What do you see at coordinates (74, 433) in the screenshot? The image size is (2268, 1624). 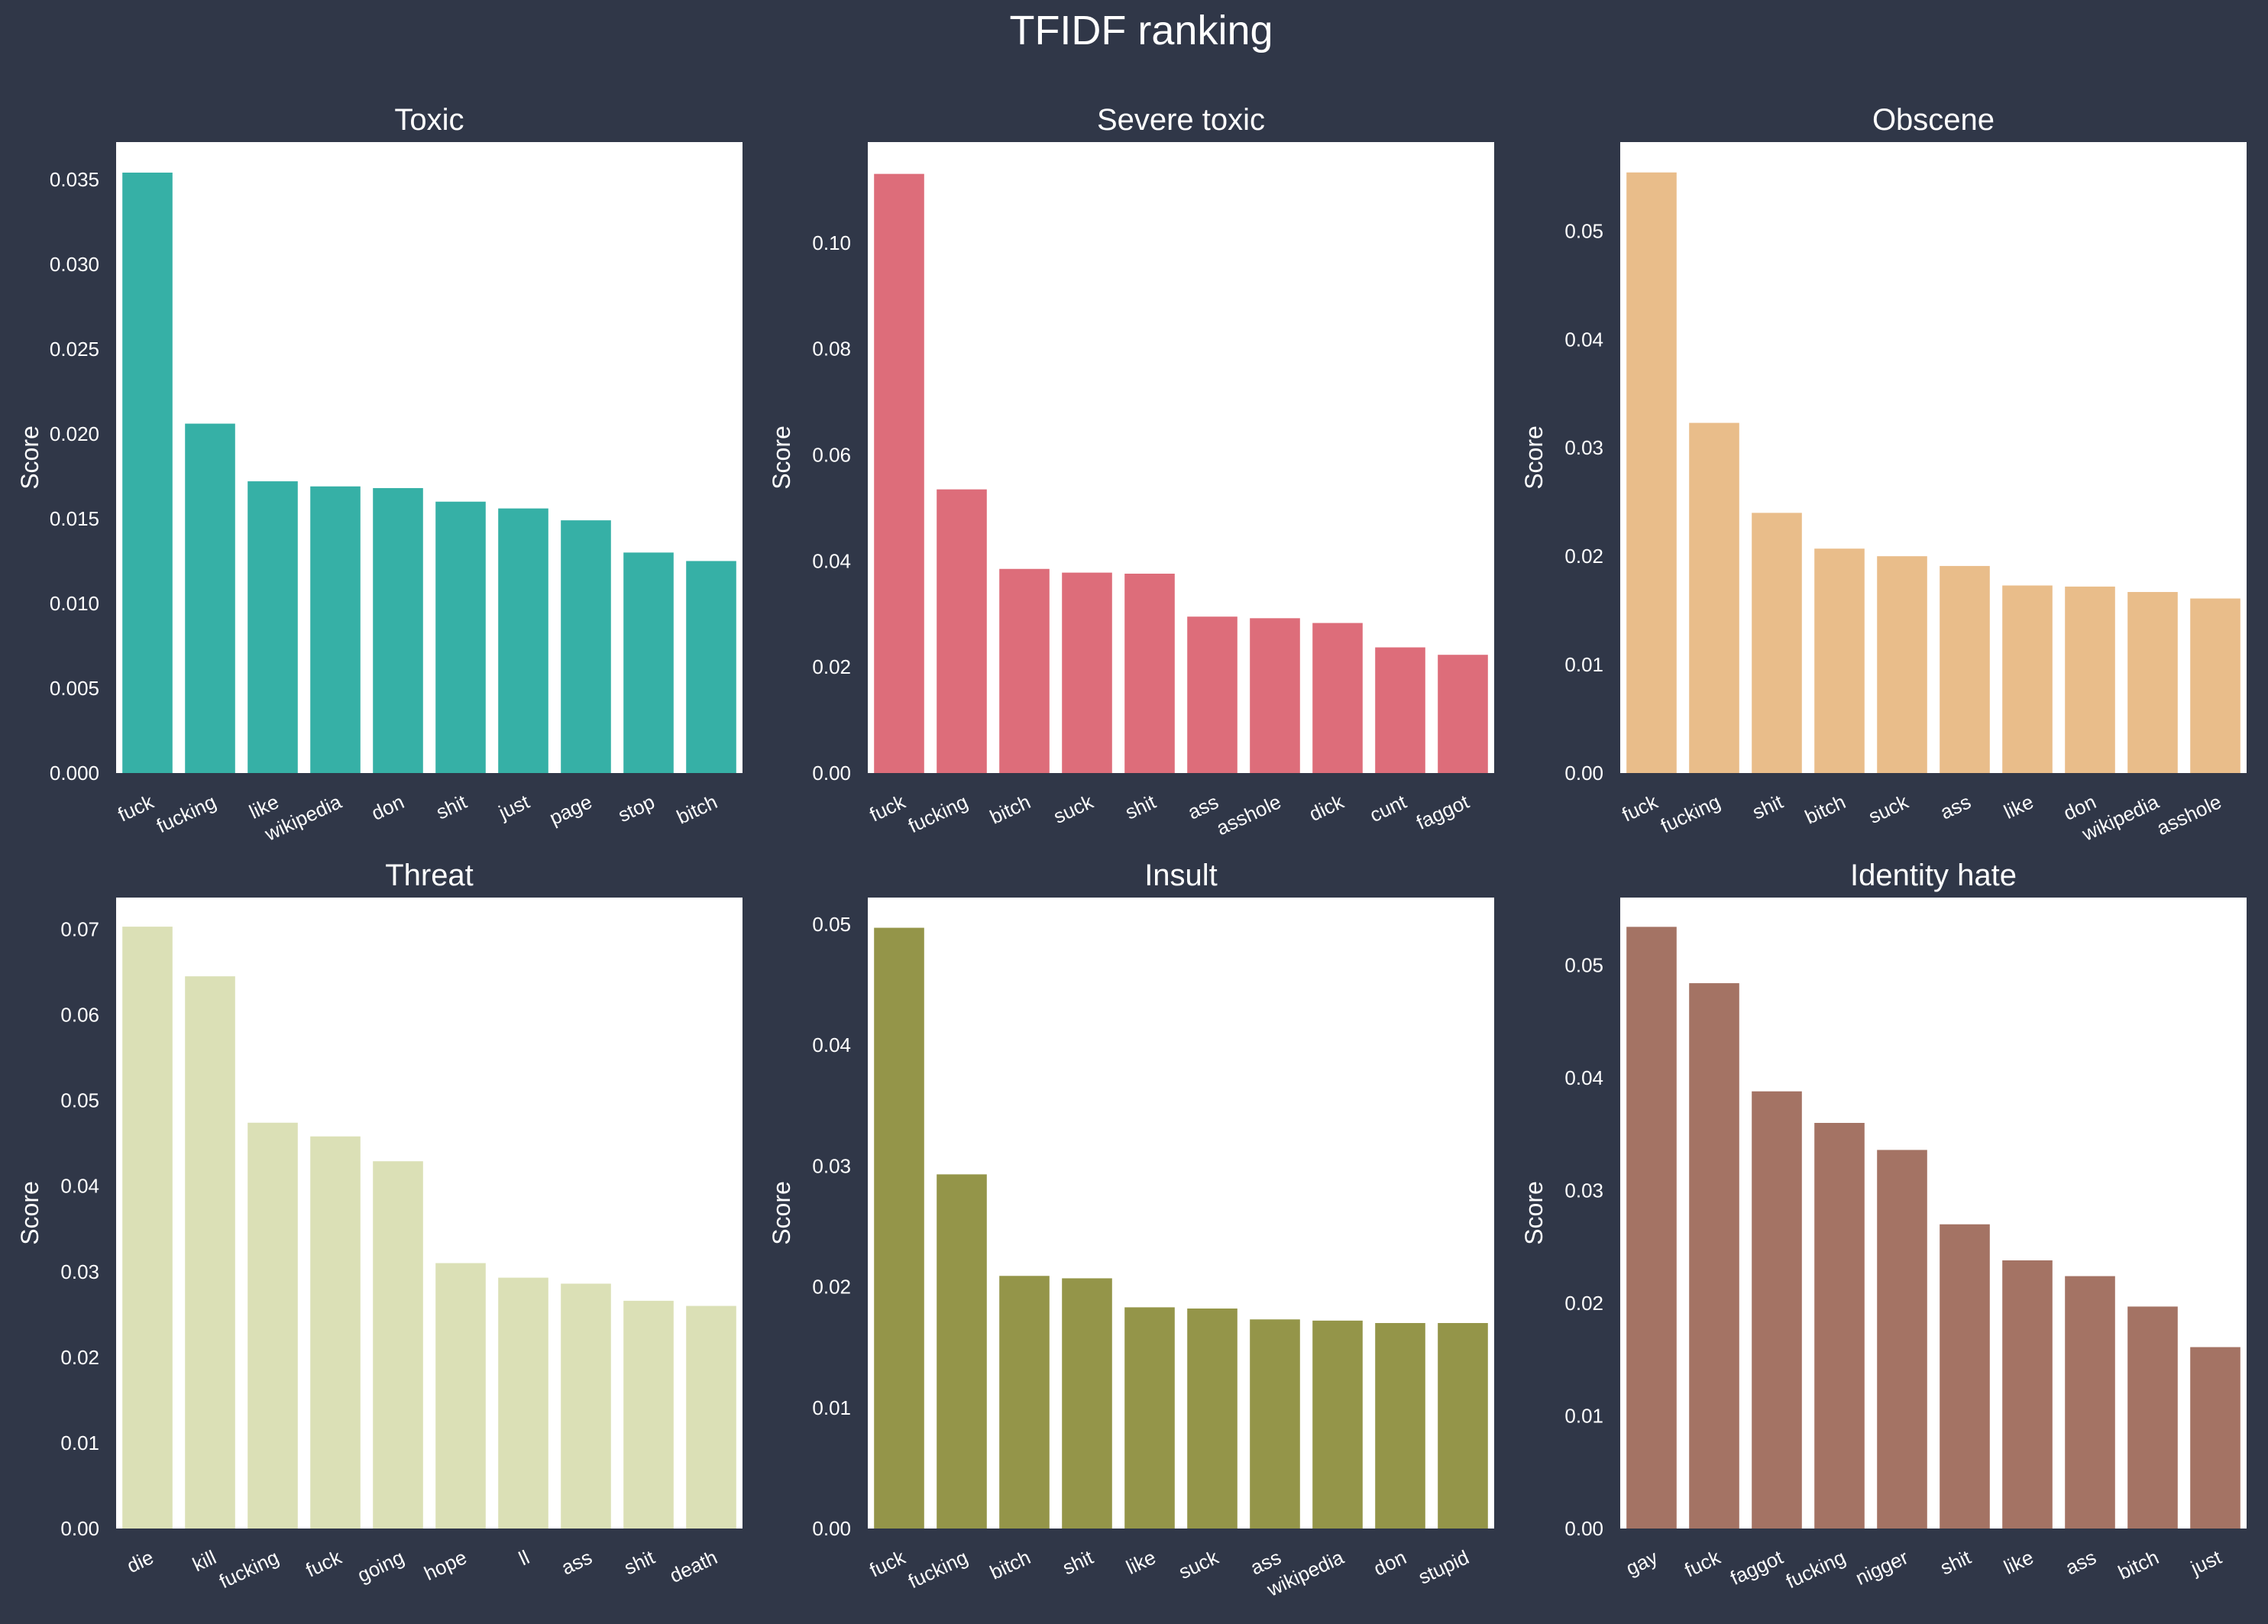 I see `y-tick-label: 0.020` at bounding box center [74, 433].